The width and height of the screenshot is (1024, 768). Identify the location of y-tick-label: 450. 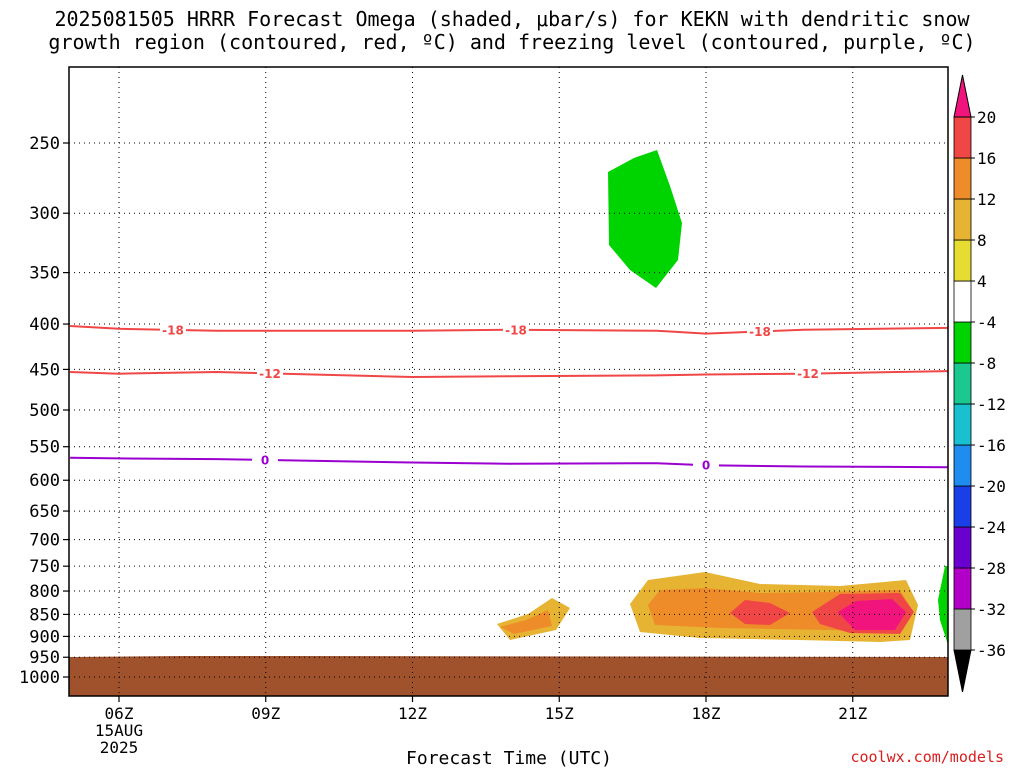
(44, 370).